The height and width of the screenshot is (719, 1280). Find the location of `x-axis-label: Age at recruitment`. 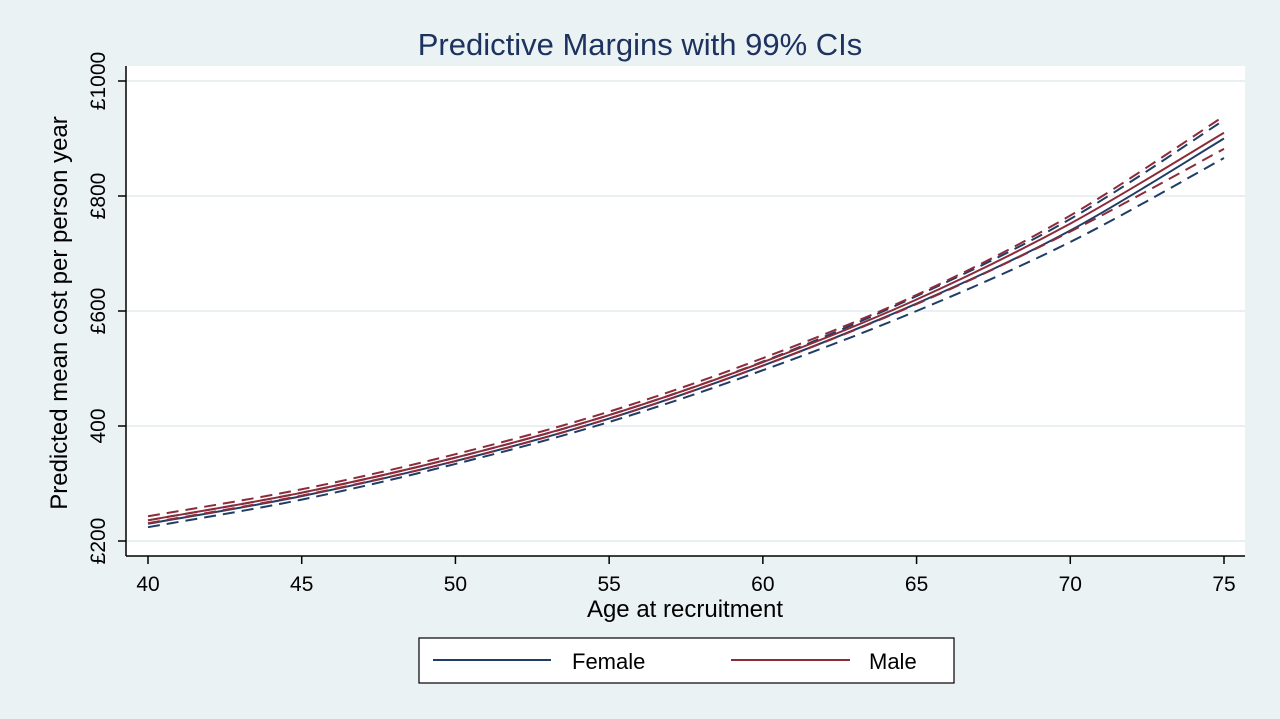

x-axis-label: Age at recruitment is located at coordinates (685, 609).